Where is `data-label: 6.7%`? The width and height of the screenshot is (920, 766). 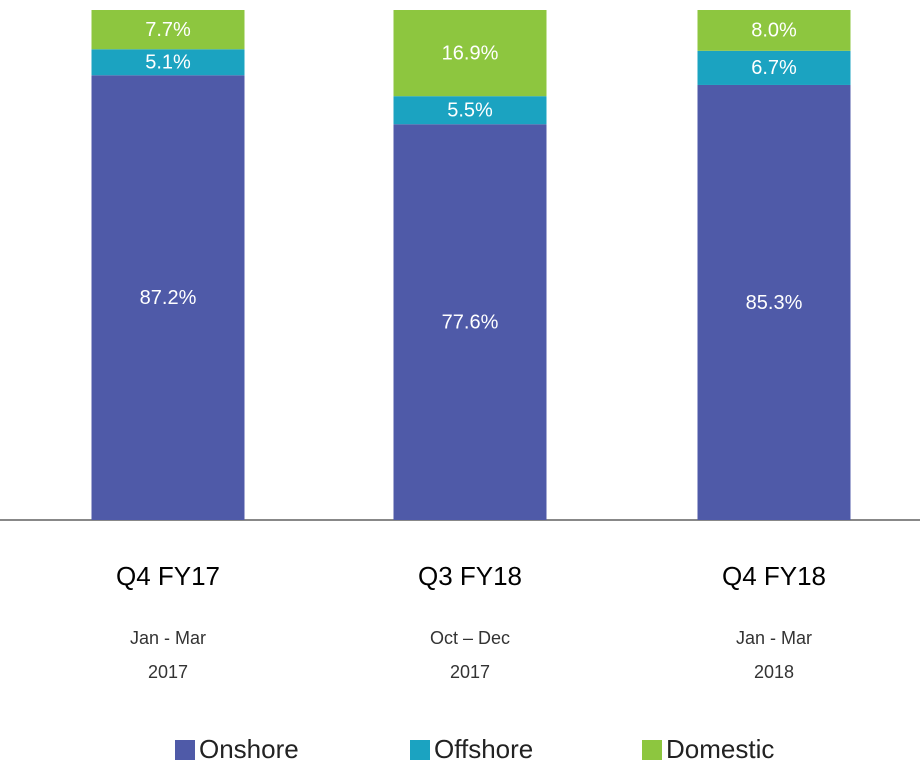 data-label: 6.7% is located at coordinates (774, 68).